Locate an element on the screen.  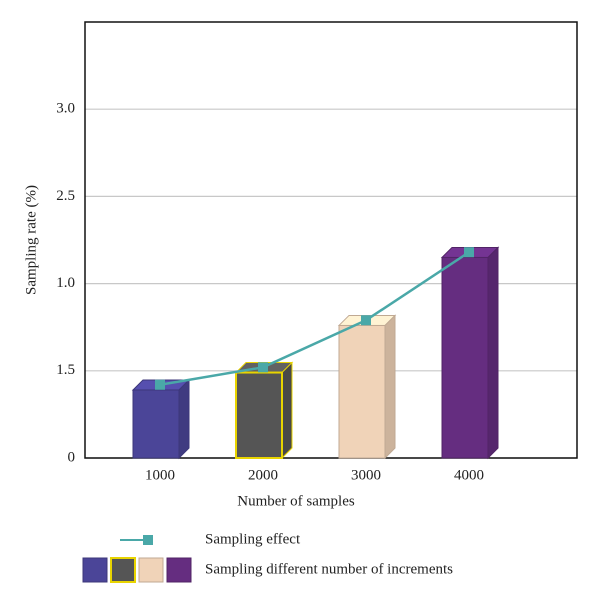
x-axis-title: Number of samples is located at coordinates (296, 501).